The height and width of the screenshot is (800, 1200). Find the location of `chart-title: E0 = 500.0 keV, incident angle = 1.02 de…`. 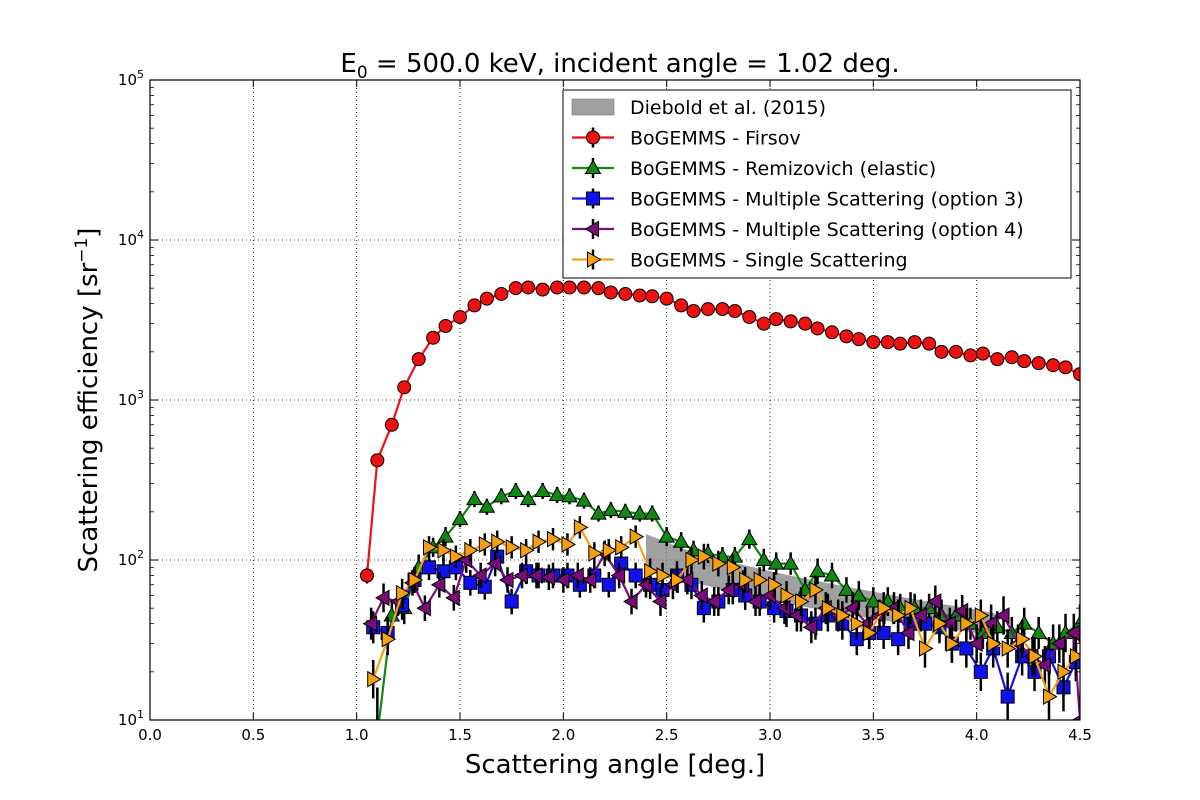

chart-title: E0 = 500.0 keV, incident angle = 1.02 de… is located at coordinates (619, 66).